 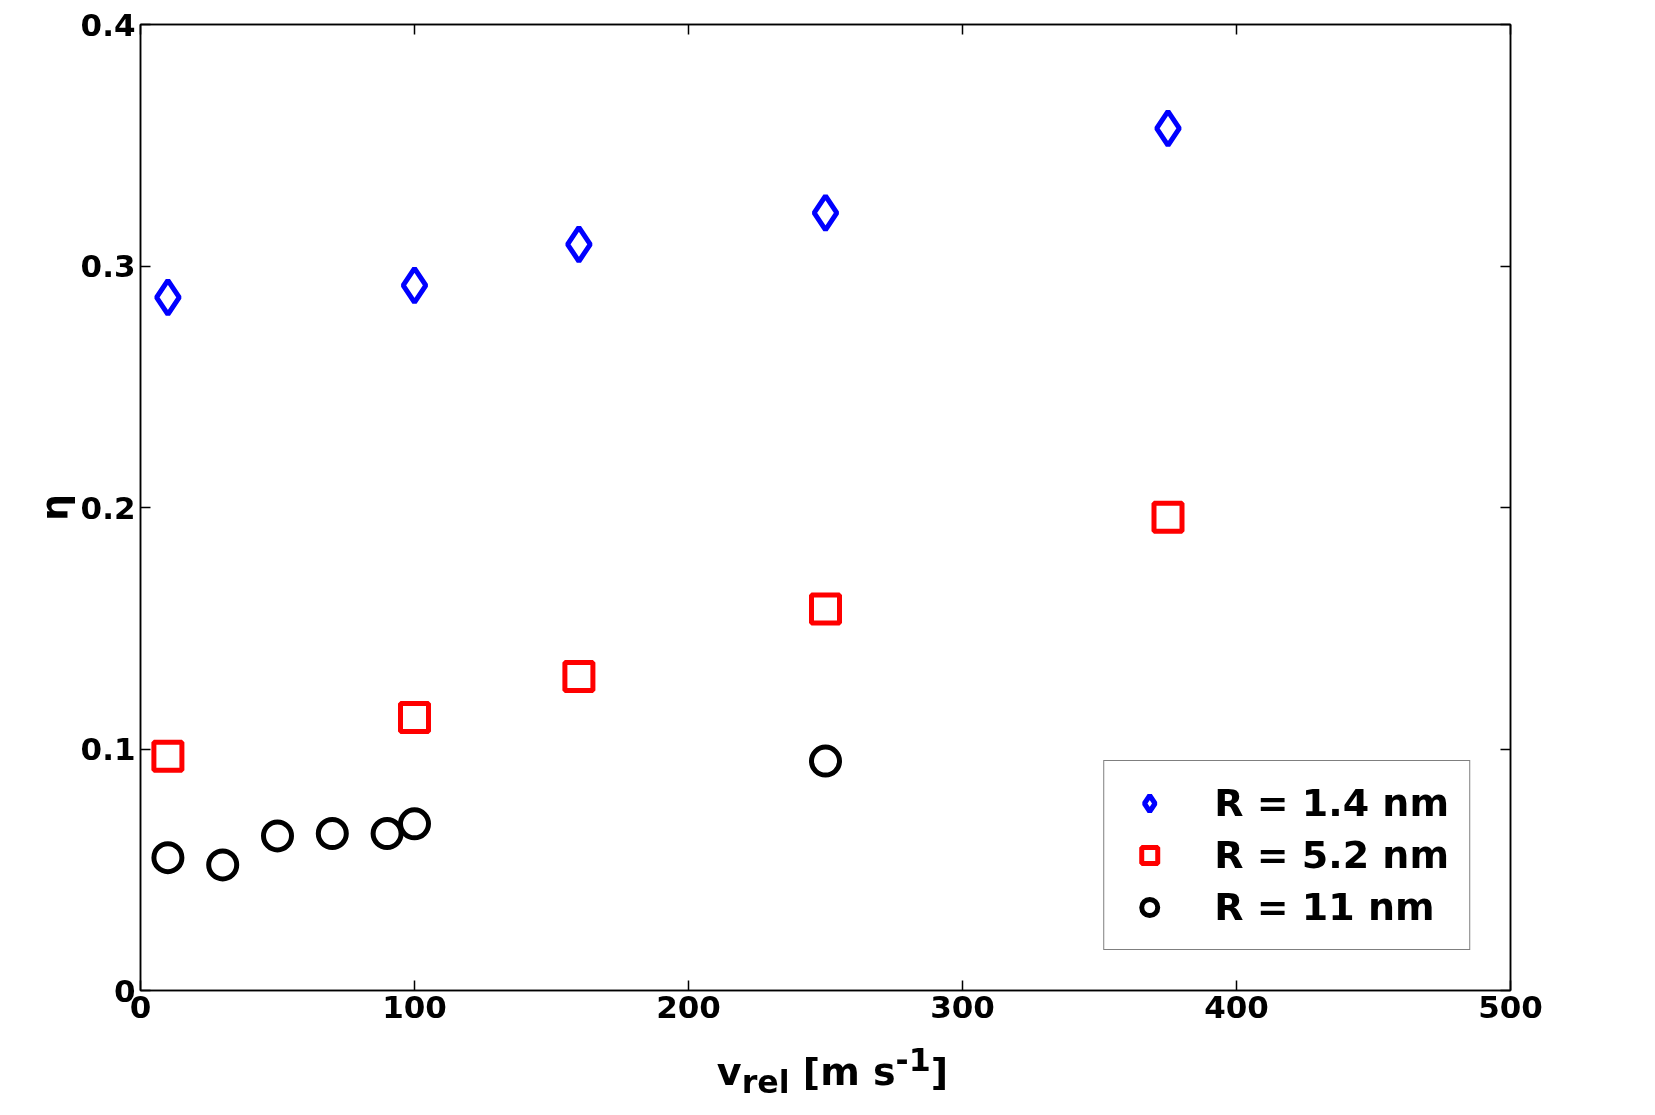 What do you see at coordinates (108, 749) in the screenshot?
I see `y-tick-label: 0.1` at bounding box center [108, 749].